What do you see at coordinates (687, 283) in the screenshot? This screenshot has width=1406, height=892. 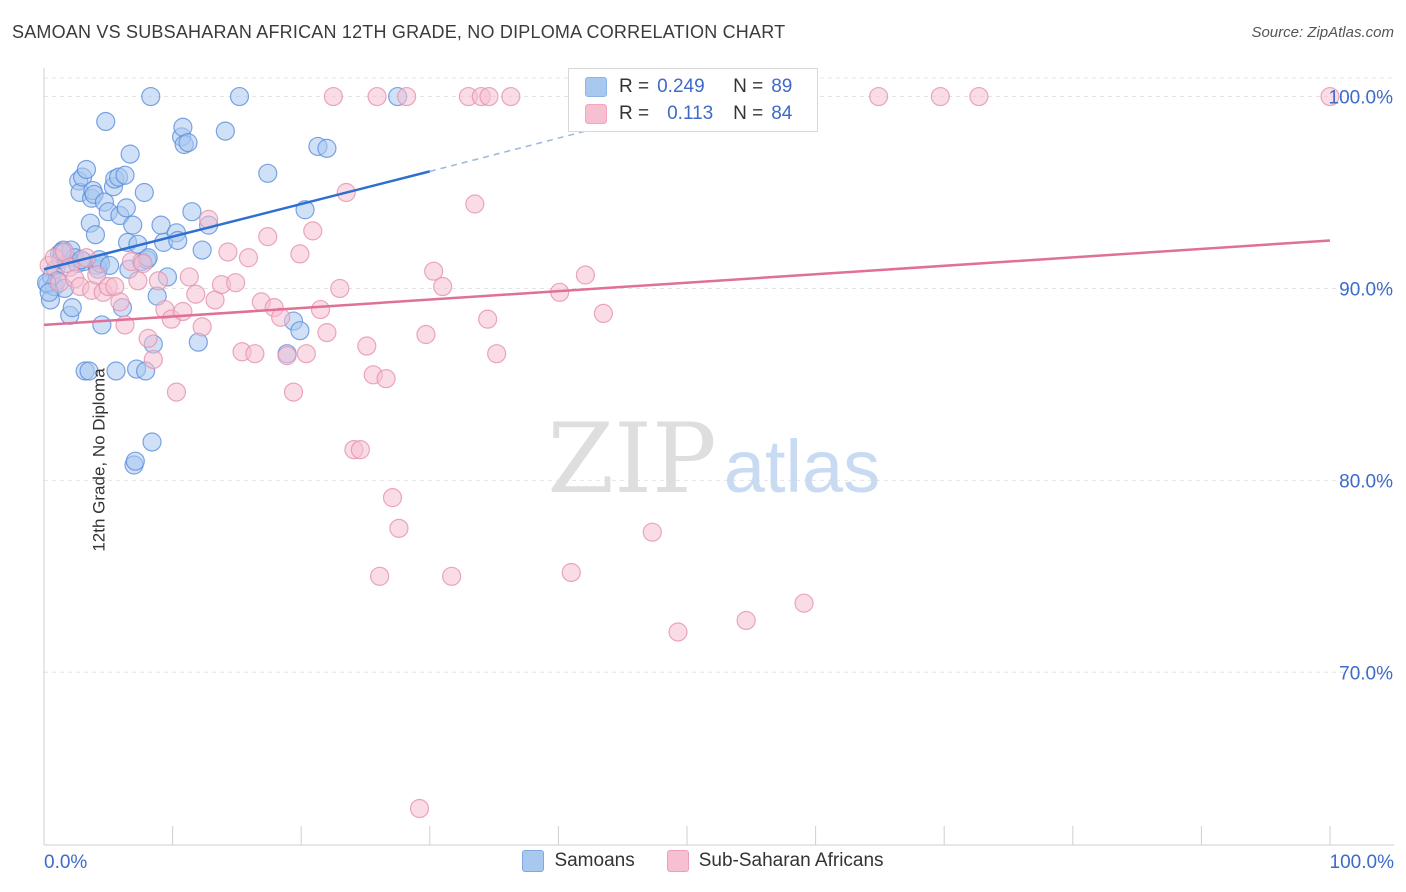 I see `subsaharan-trend-line` at bounding box center [687, 283].